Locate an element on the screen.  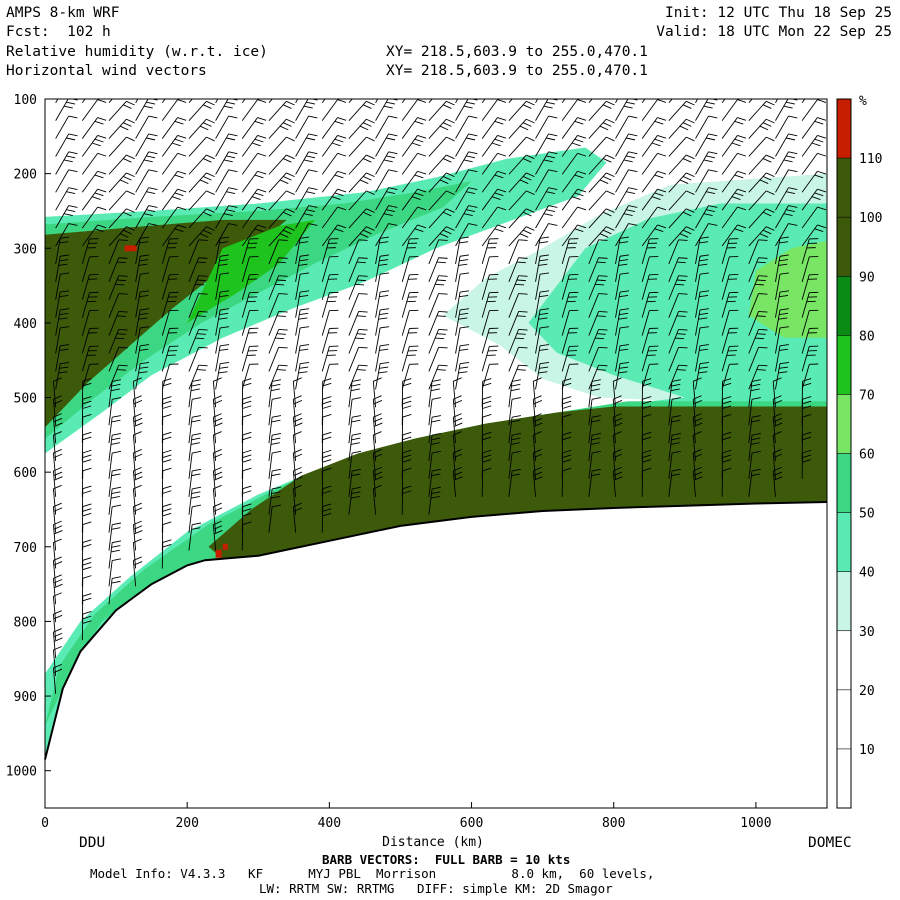
x-tick-label: 200 is located at coordinates (186, 823).